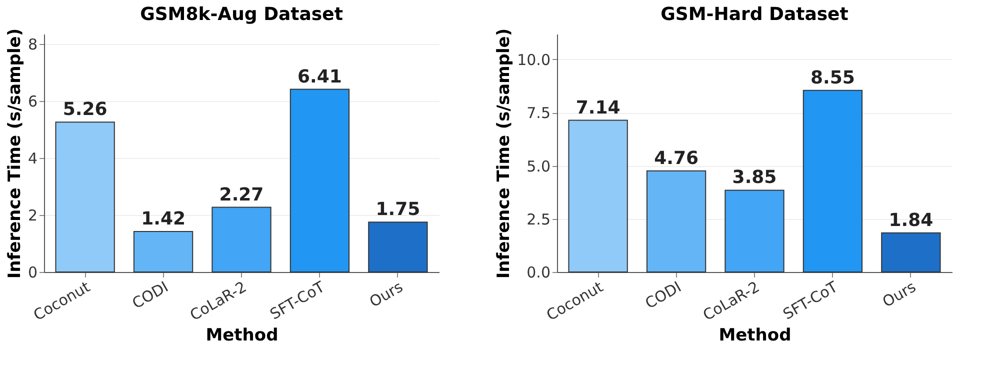  I want to click on y-tick-label: 5.0, so click(538, 166).